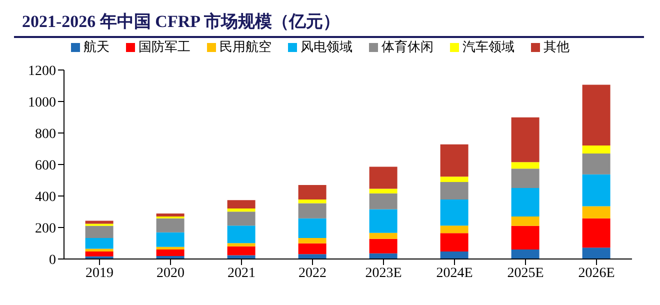 This screenshot has width=660, height=305. What do you see at coordinates (383, 273) in the screenshot?
I see `x-tick-label: 2023E` at bounding box center [383, 273].